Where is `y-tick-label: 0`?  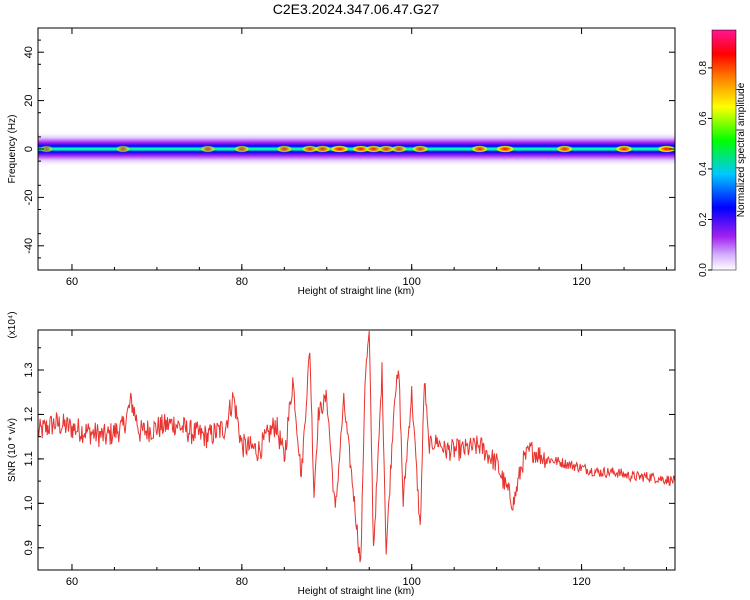
y-tick-label: 0 is located at coordinates (29, 149).